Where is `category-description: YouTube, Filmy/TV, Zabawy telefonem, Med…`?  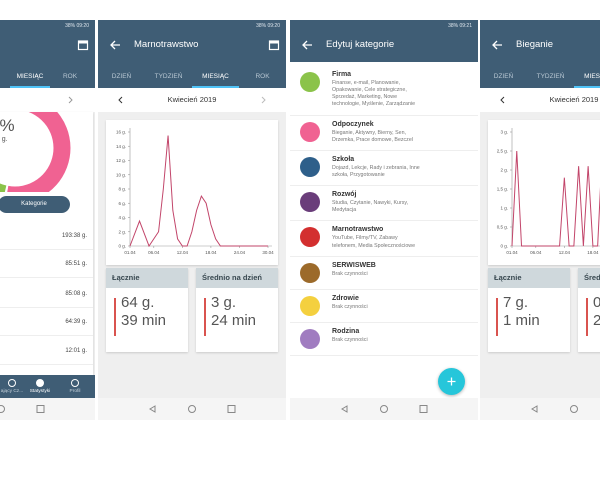
category-description: YouTube, Filmy/TV, Zabawy telefonem, Med… is located at coordinates (374, 242).